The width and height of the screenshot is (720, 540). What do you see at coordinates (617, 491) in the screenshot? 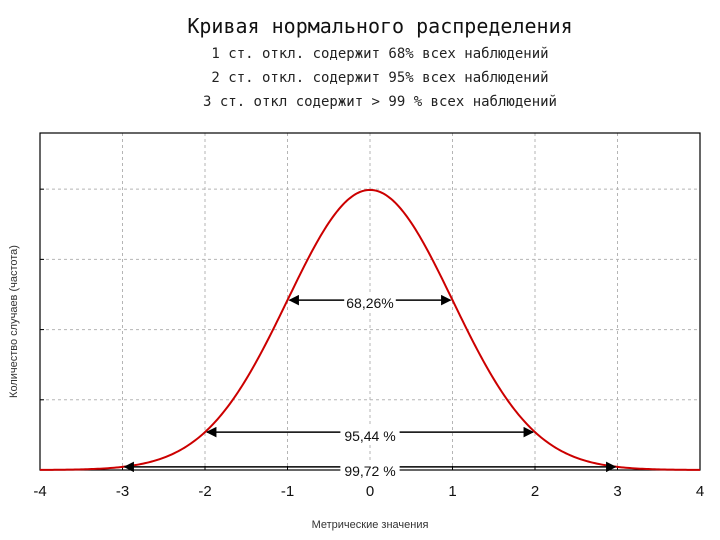
I see `x-tick-label: 3` at bounding box center [617, 491].